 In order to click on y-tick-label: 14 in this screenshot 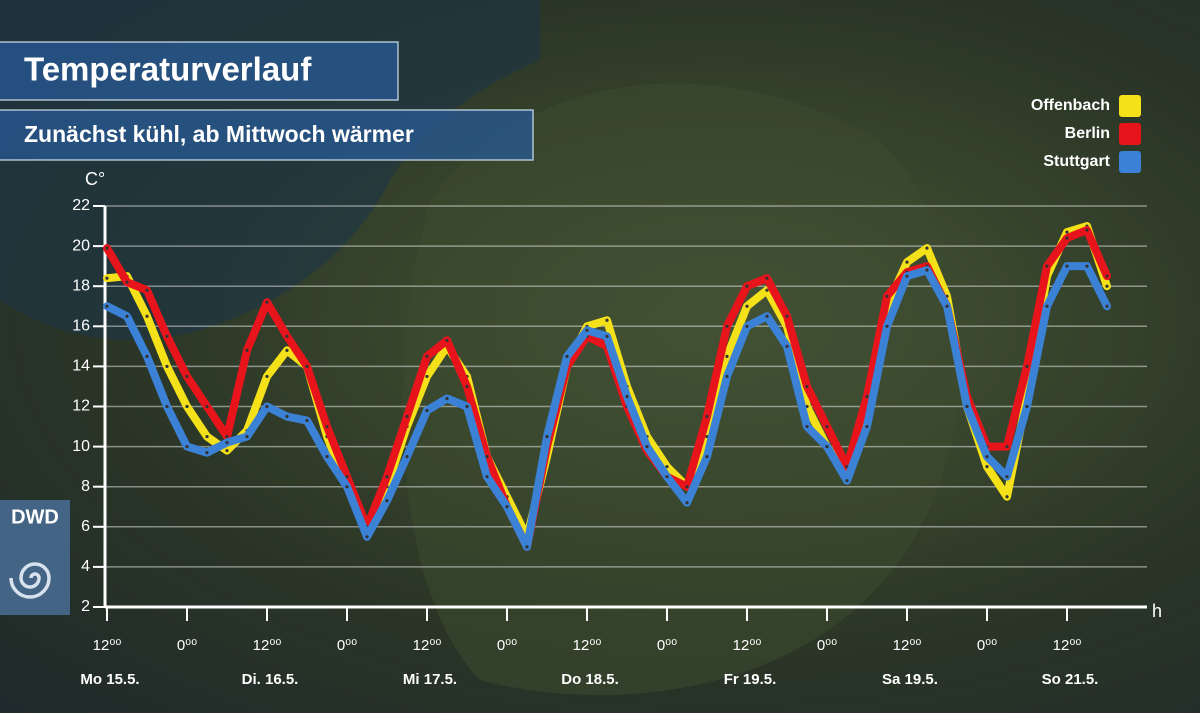, I will do `click(81, 366)`.